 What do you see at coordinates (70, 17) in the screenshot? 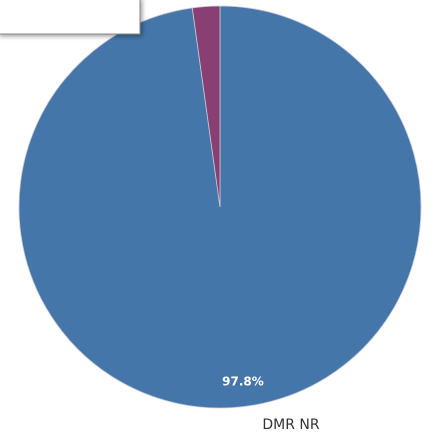
I see `legend-box` at bounding box center [70, 17].